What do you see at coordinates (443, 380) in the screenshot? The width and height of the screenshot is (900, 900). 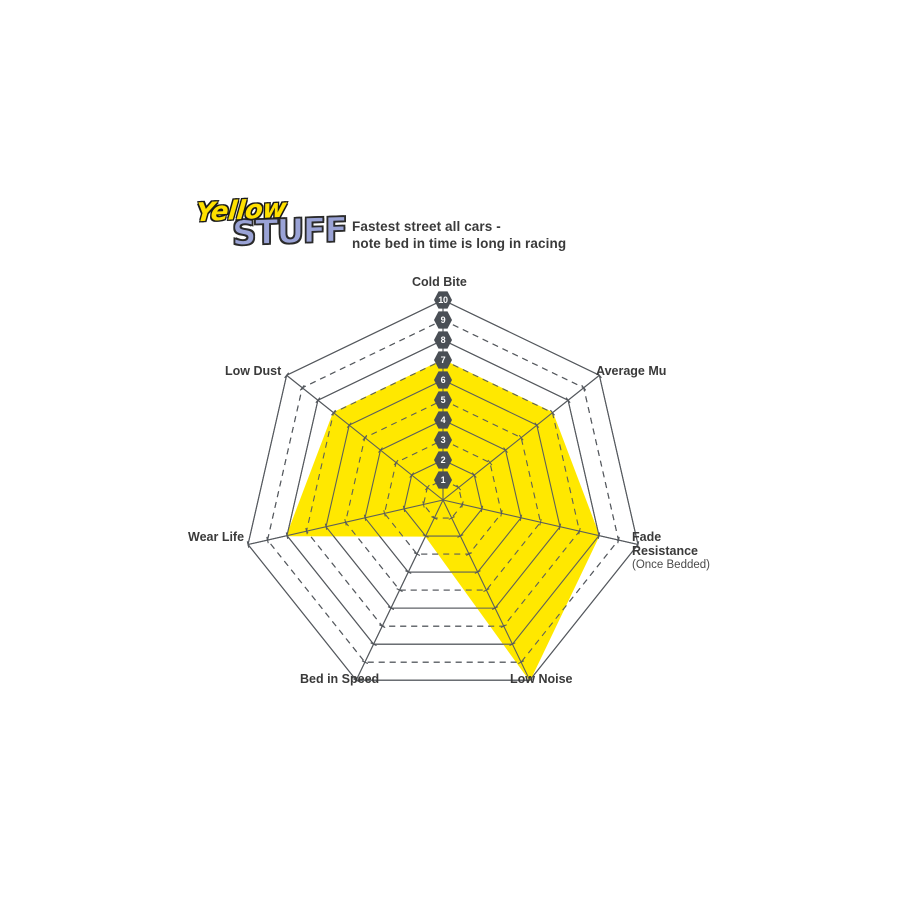 I see `scale-tick-6: 6` at bounding box center [443, 380].